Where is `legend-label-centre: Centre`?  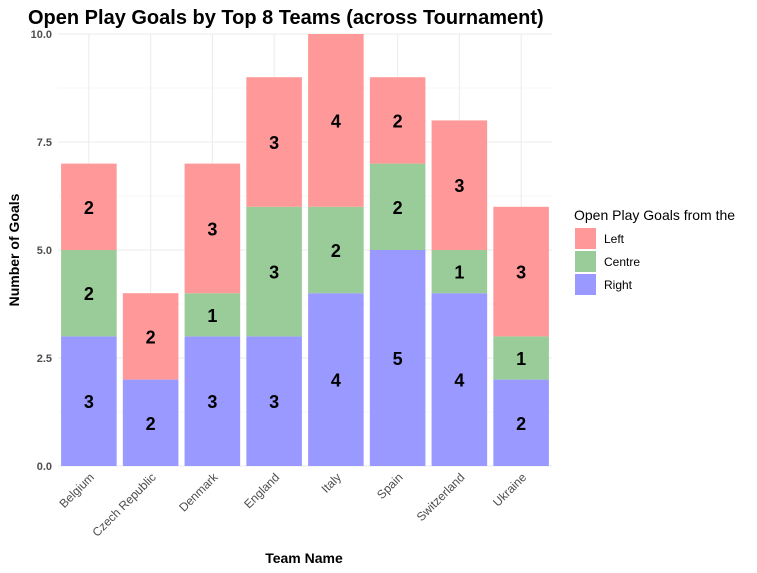 legend-label-centre: Centre is located at coordinates (622, 262).